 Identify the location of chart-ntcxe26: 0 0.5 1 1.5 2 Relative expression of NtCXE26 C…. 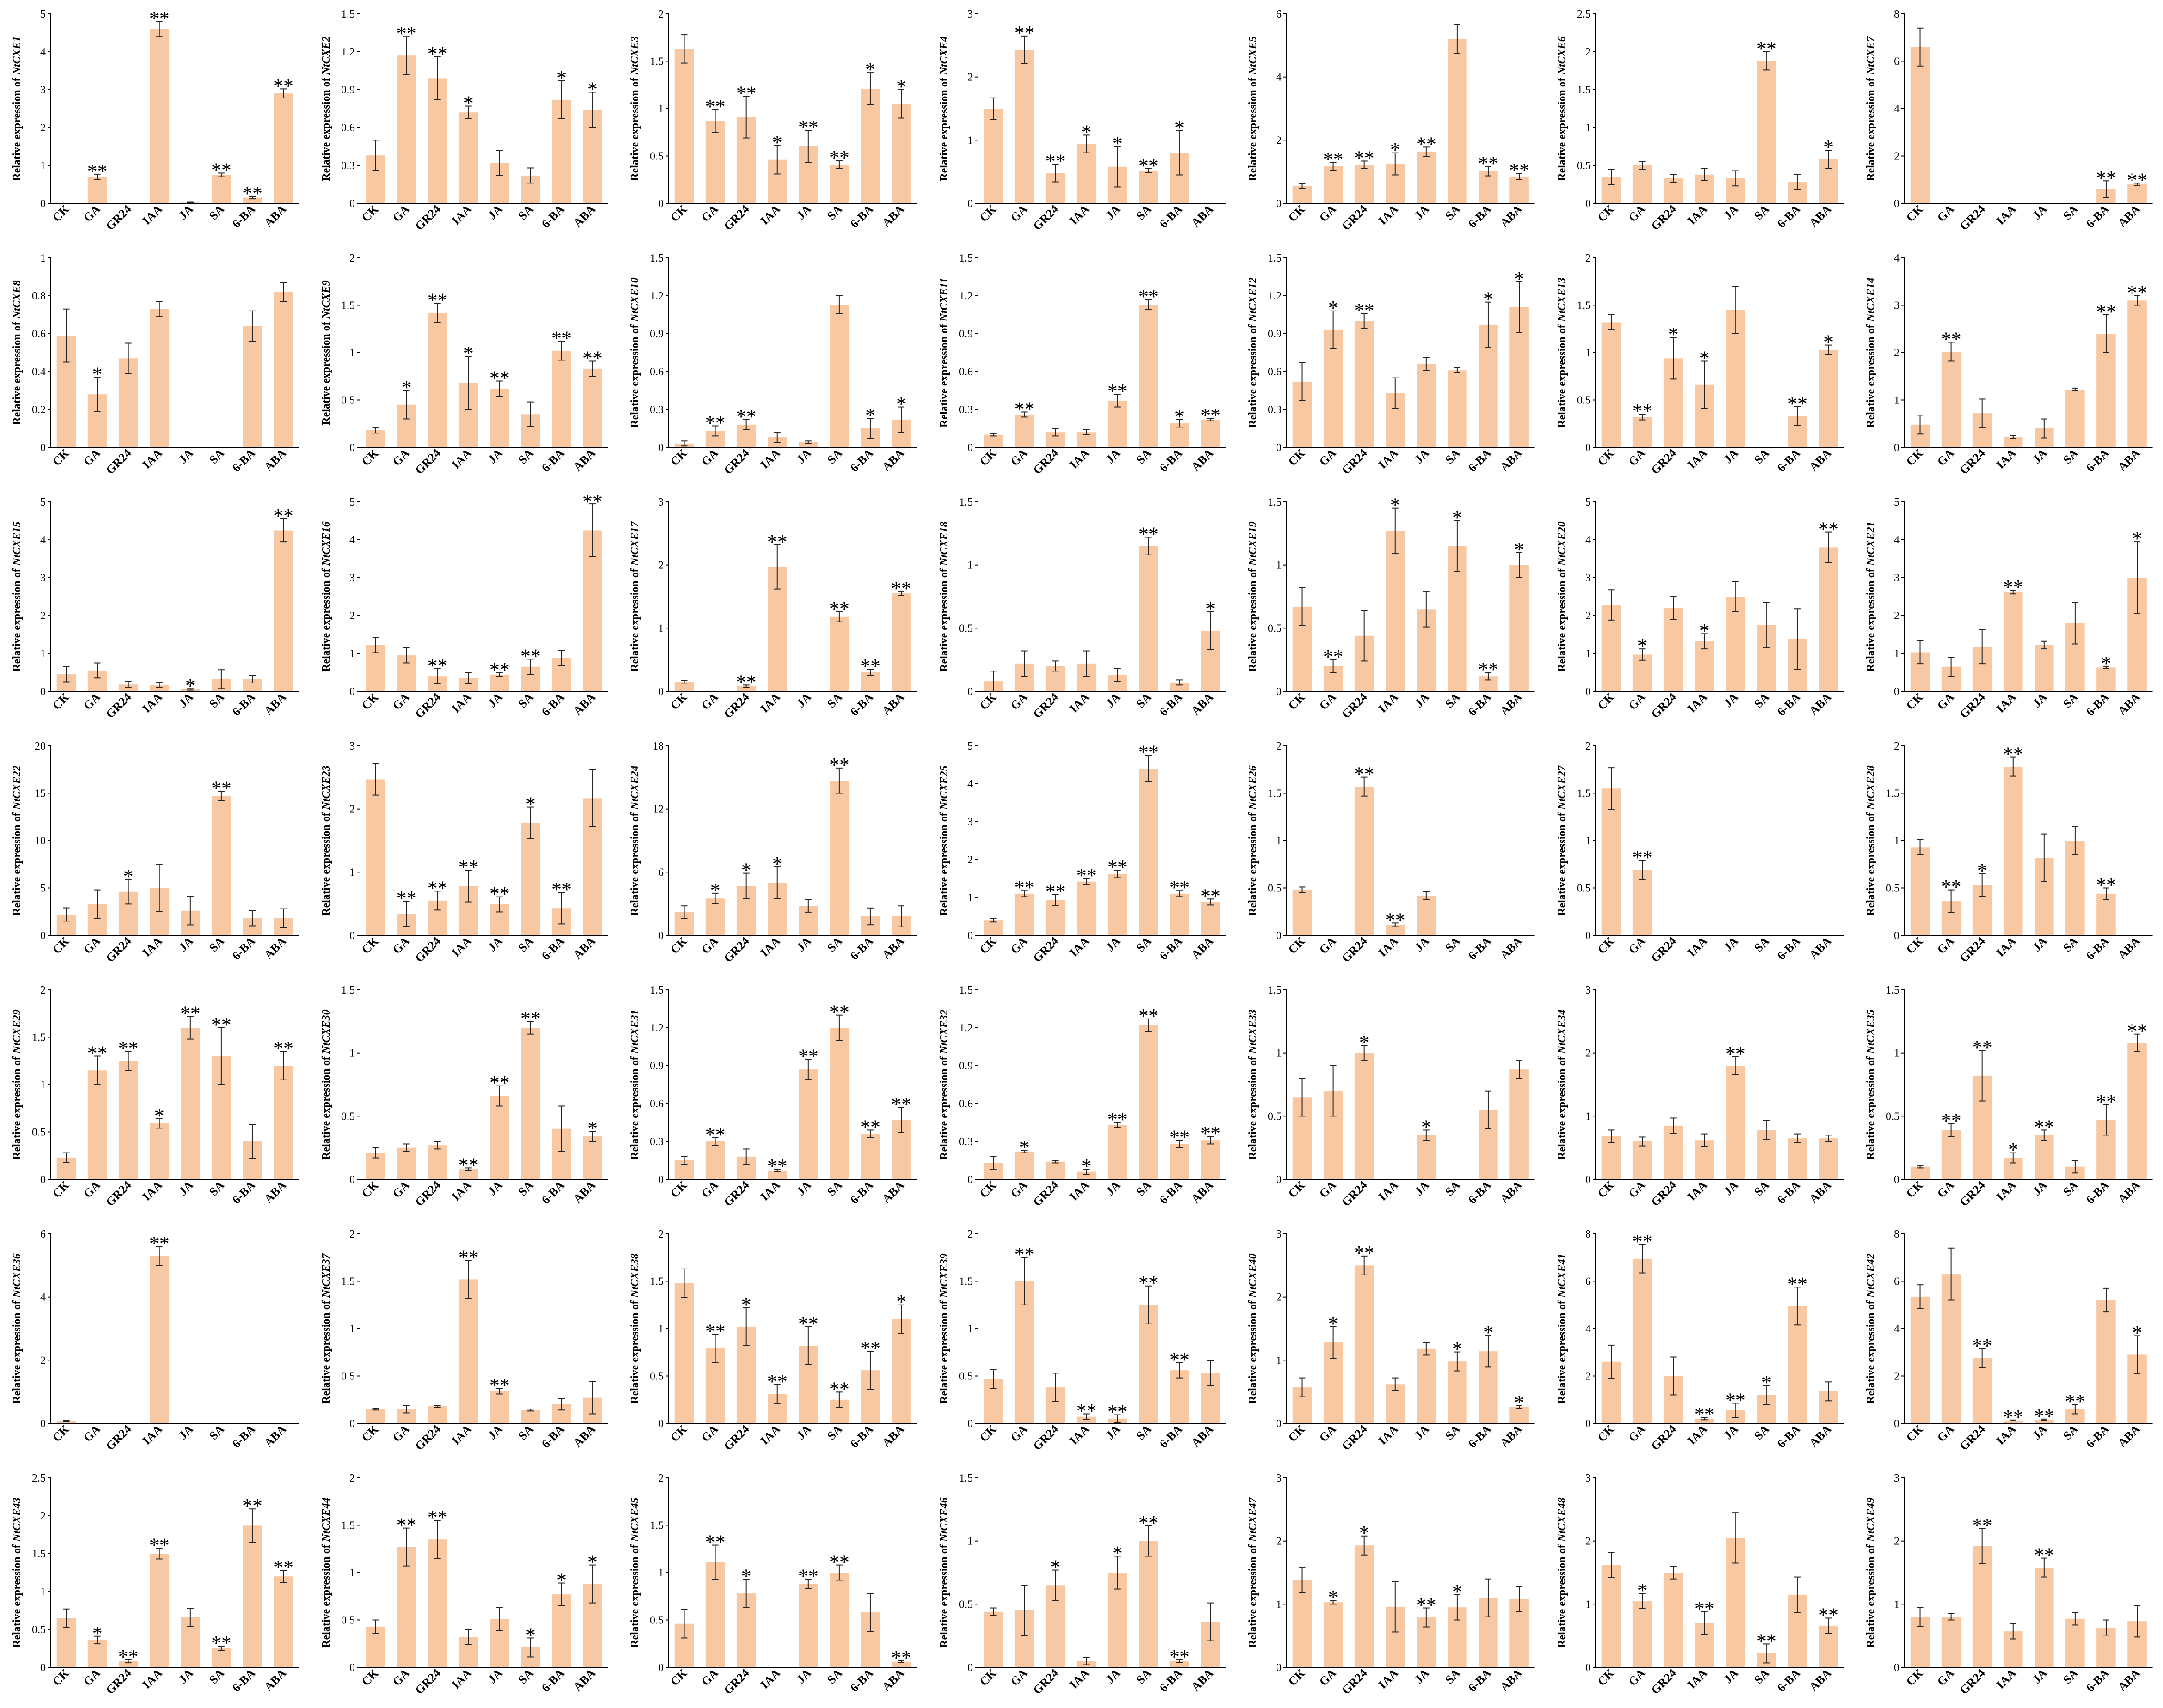
(1391, 852).